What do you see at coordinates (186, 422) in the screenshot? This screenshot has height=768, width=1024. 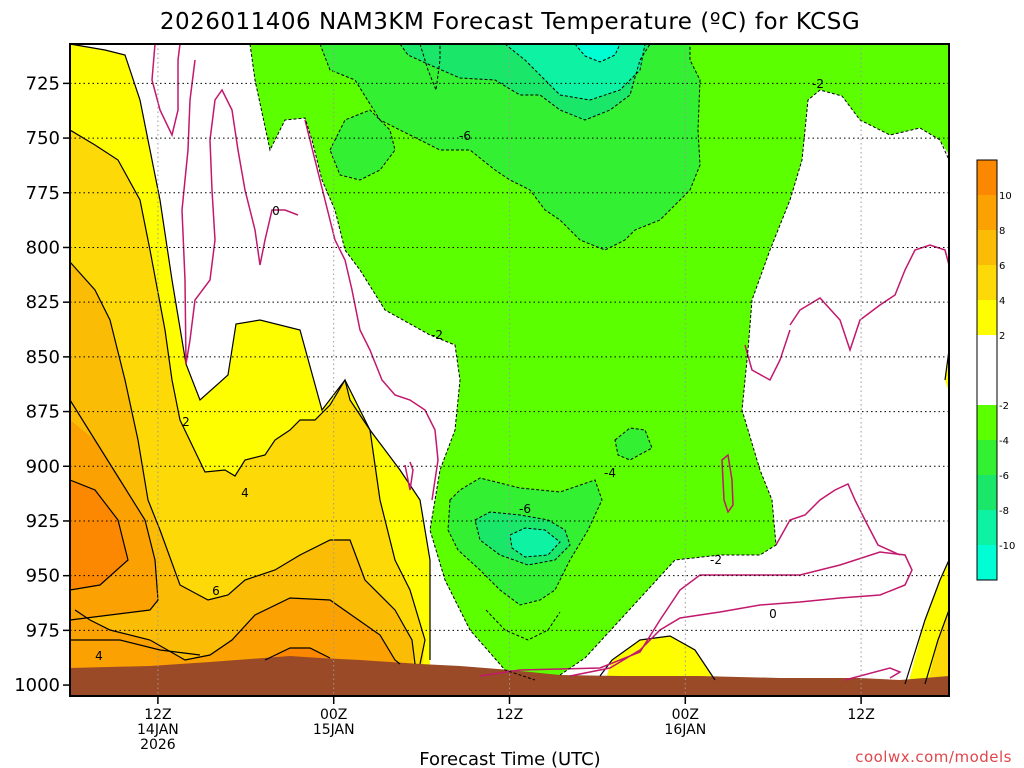 I see `contour-label-2: 2` at bounding box center [186, 422].